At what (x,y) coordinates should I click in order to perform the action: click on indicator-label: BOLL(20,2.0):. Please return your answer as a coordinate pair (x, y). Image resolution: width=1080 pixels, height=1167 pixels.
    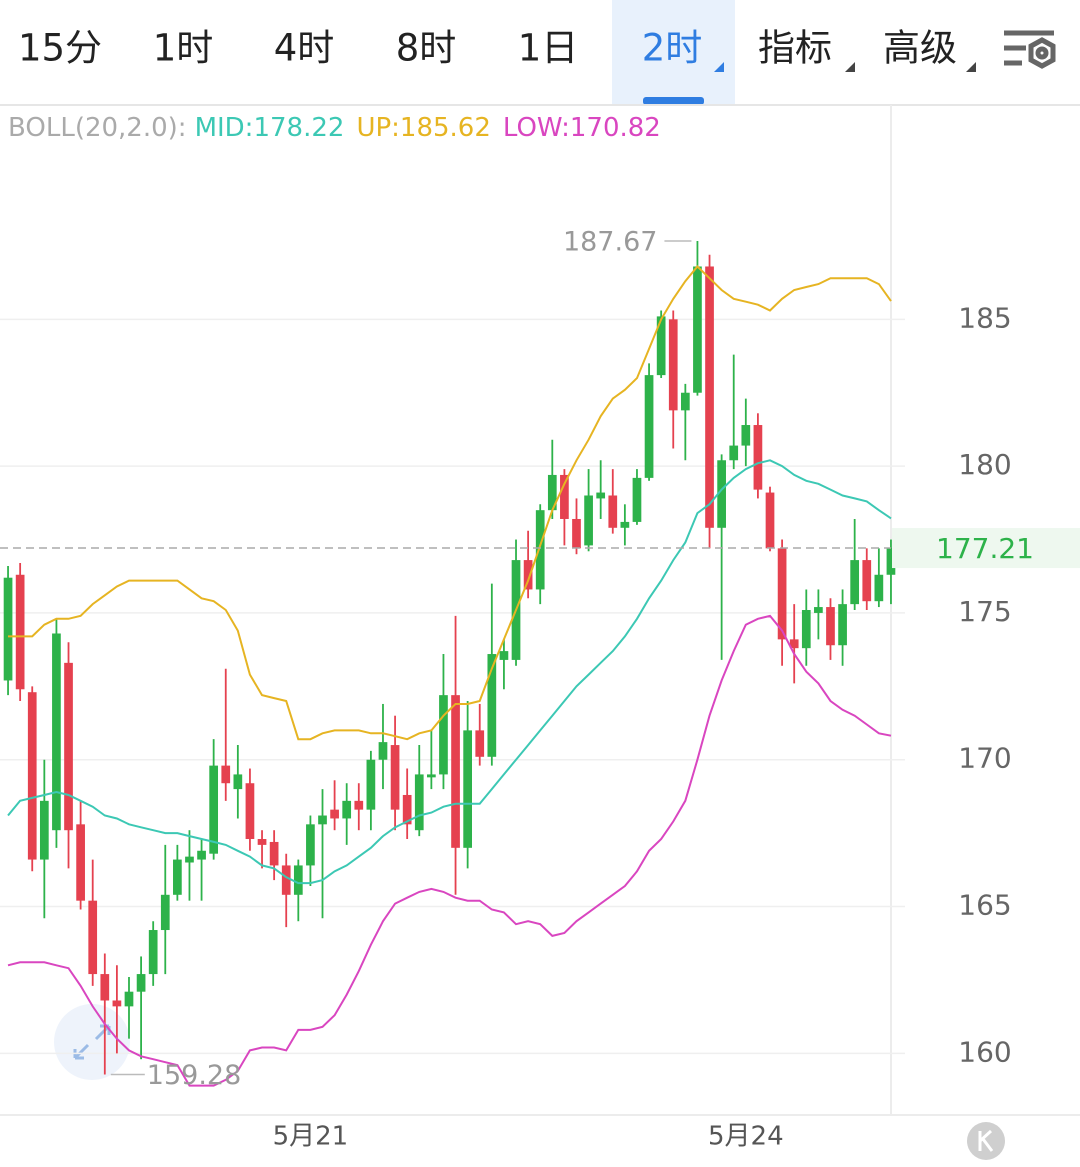
    Looking at the image, I should click on (97, 128).